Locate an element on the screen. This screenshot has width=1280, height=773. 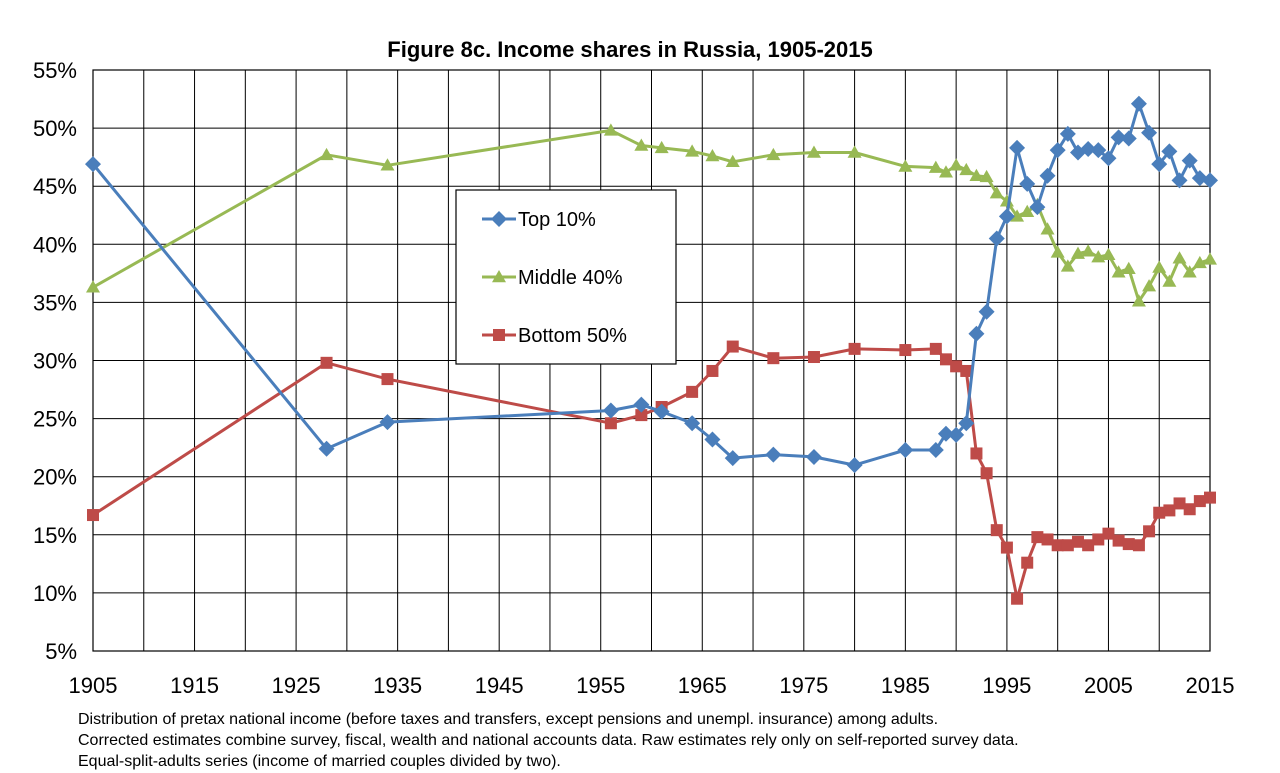
legend-item-bottom-50: Bottom 50% is located at coordinates (554, 336).